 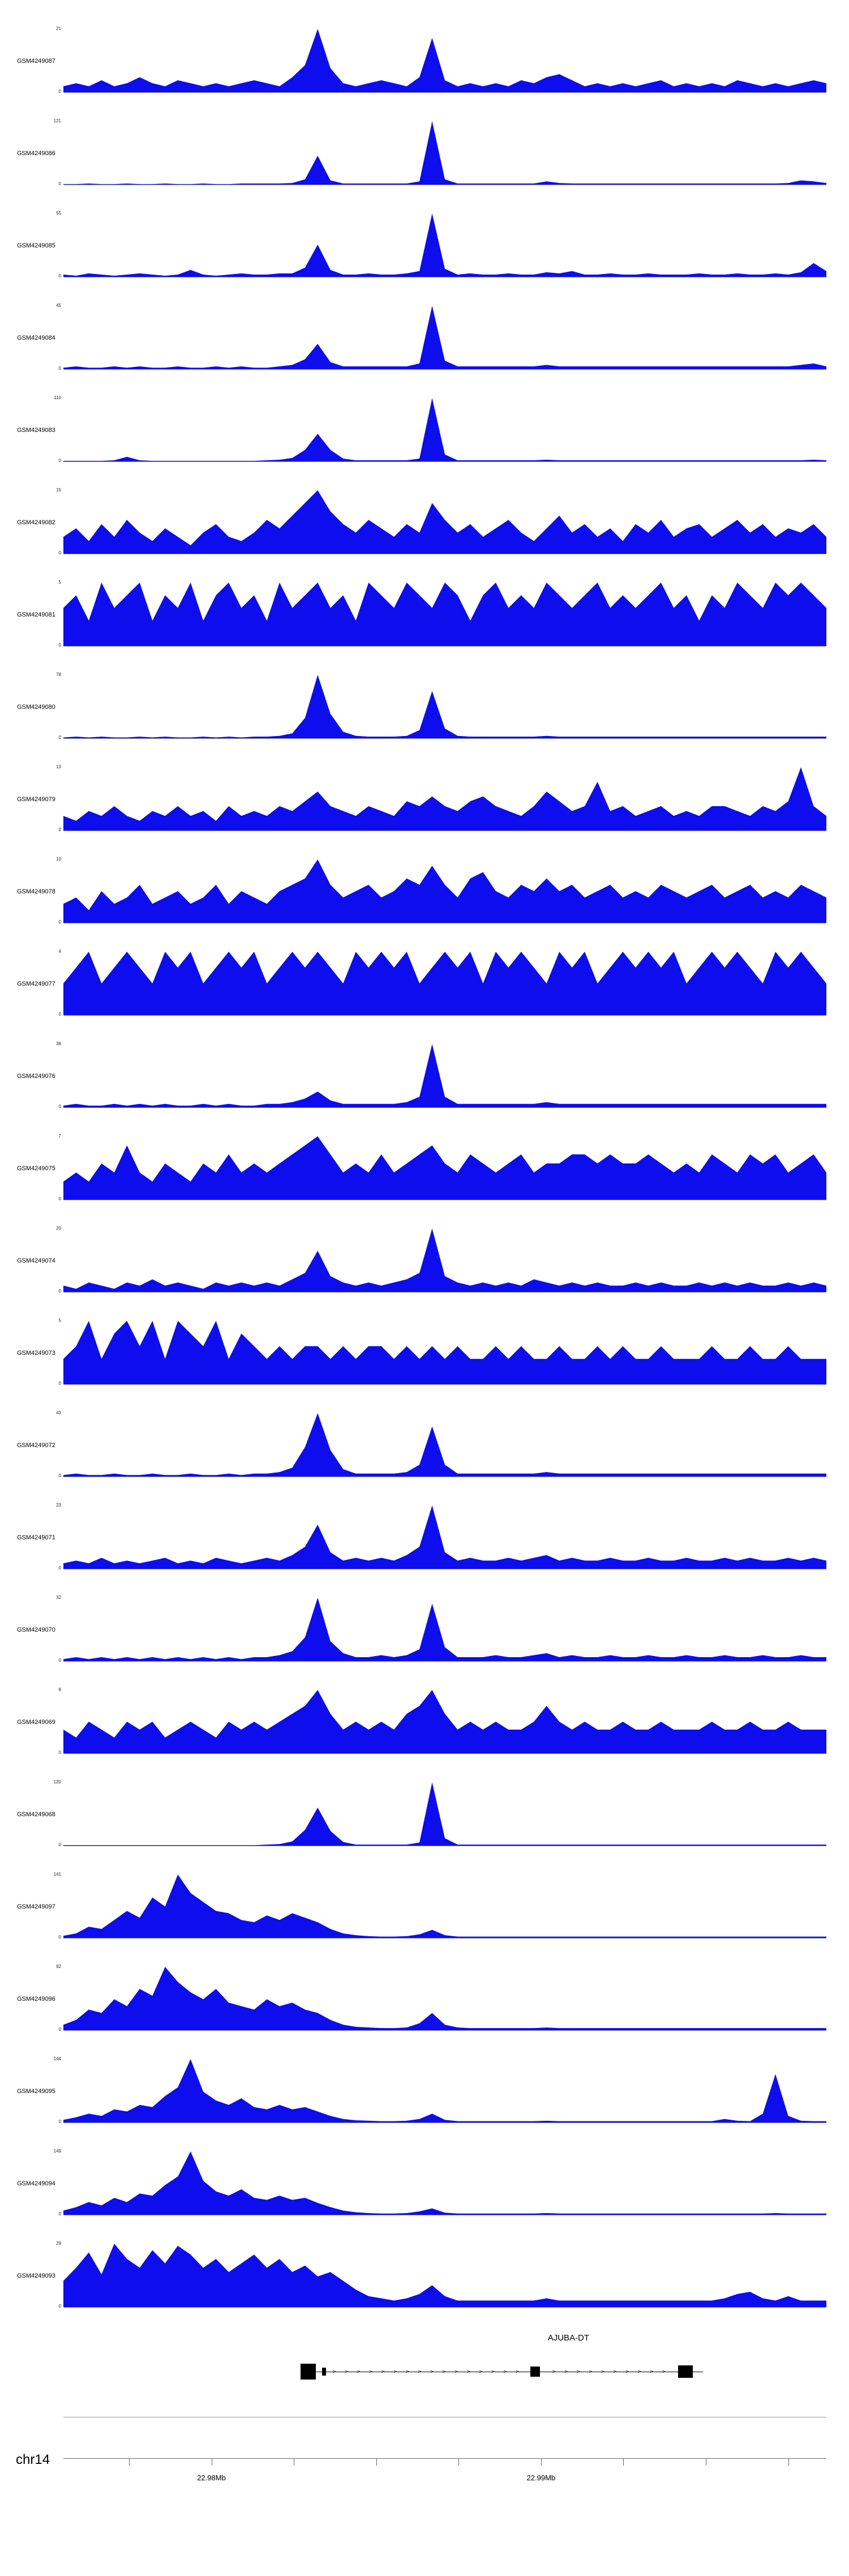 I want to click on coordinate-ruler: chr14 22.98Mb 22.99Mb, so click(x=424, y=2470).